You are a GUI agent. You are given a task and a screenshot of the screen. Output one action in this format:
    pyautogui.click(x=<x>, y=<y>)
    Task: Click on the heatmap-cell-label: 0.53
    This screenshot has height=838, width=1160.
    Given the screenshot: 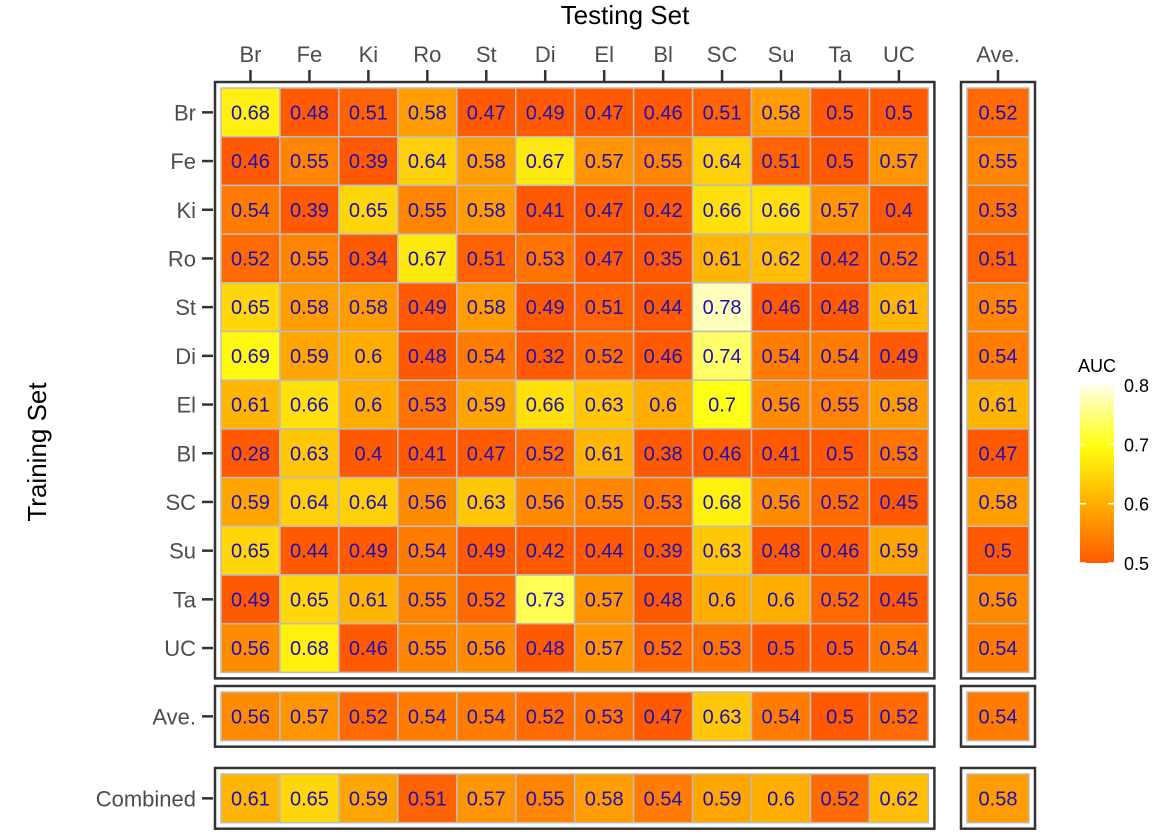 What is the action you would take?
    pyautogui.click(x=722, y=649)
    